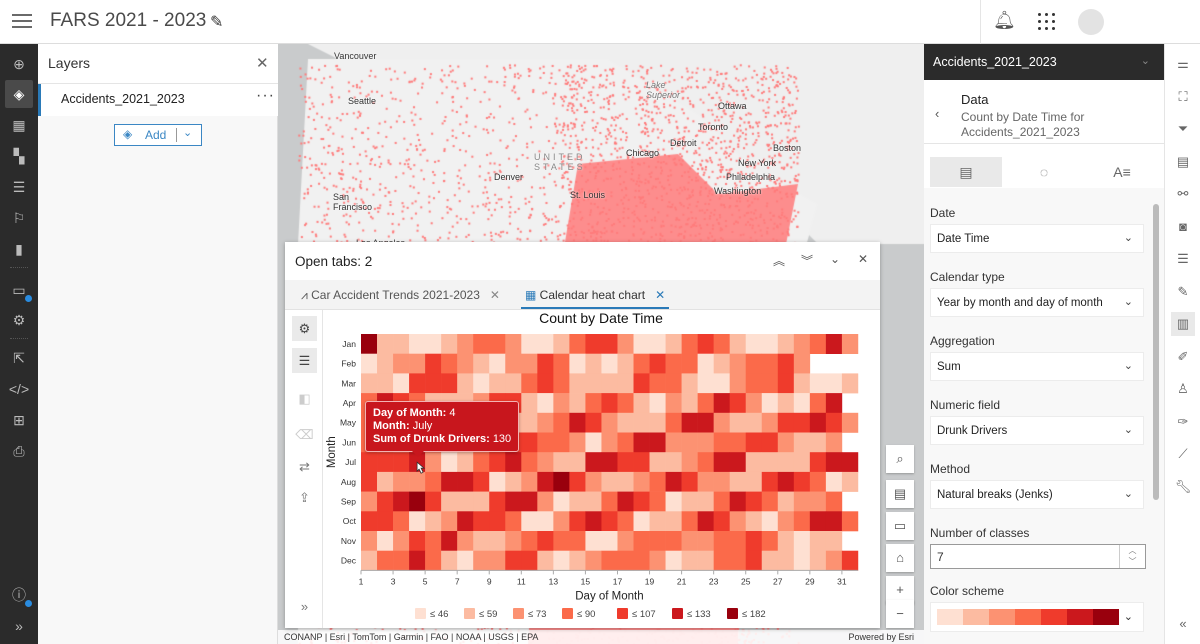 This screenshot has height=644, width=1200. What do you see at coordinates (1183, 291) in the screenshot?
I see `sketch-icon: ✎` at bounding box center [1183, 291].